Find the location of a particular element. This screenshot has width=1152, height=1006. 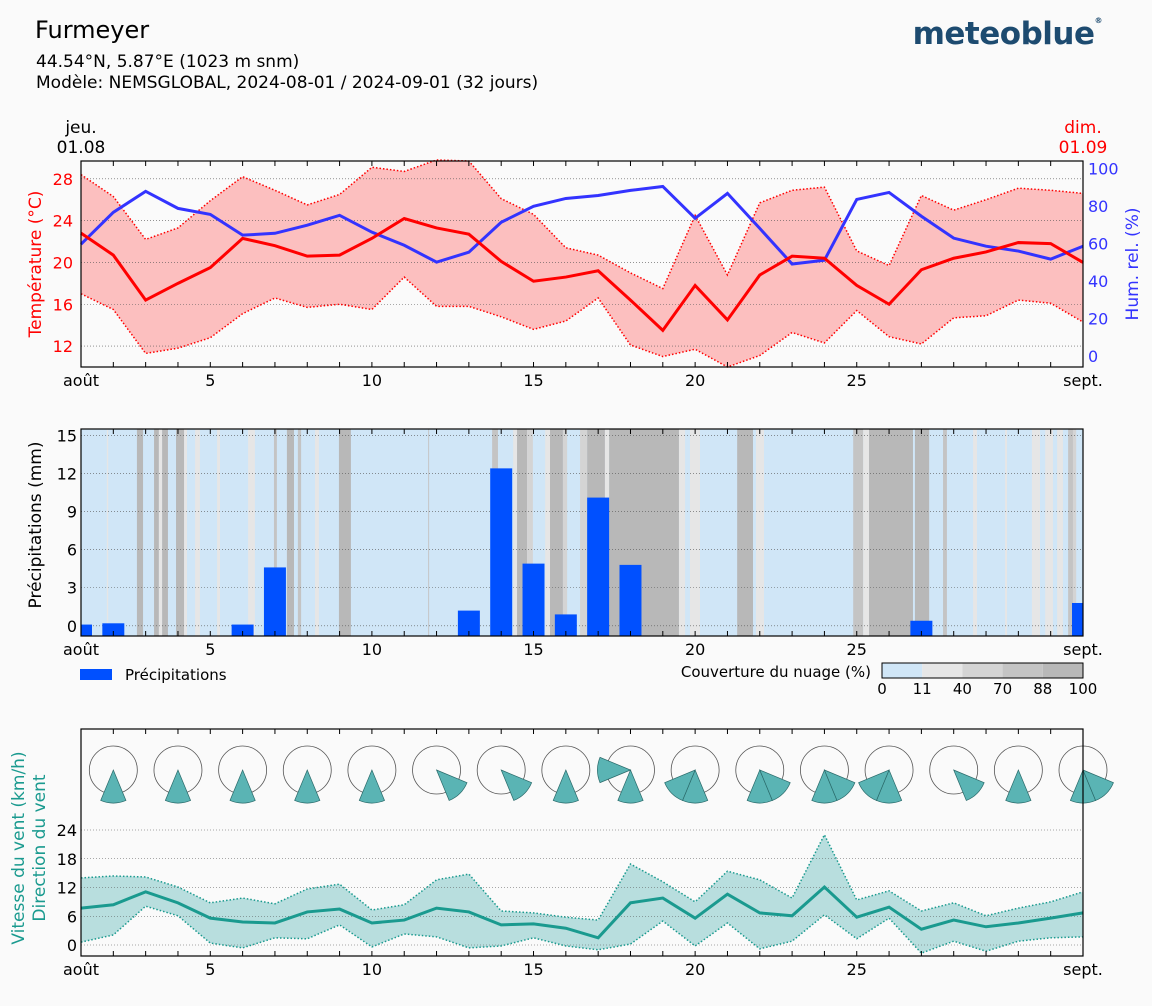

precip-legend-swatch is located at coordinates (96, 674).